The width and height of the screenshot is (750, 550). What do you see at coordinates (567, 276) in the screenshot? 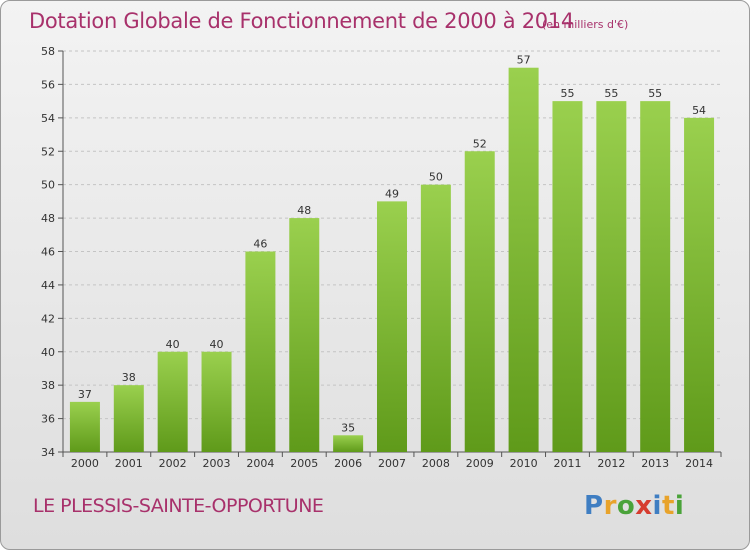
I see `bar-2011` at bounding box center [567, 276].